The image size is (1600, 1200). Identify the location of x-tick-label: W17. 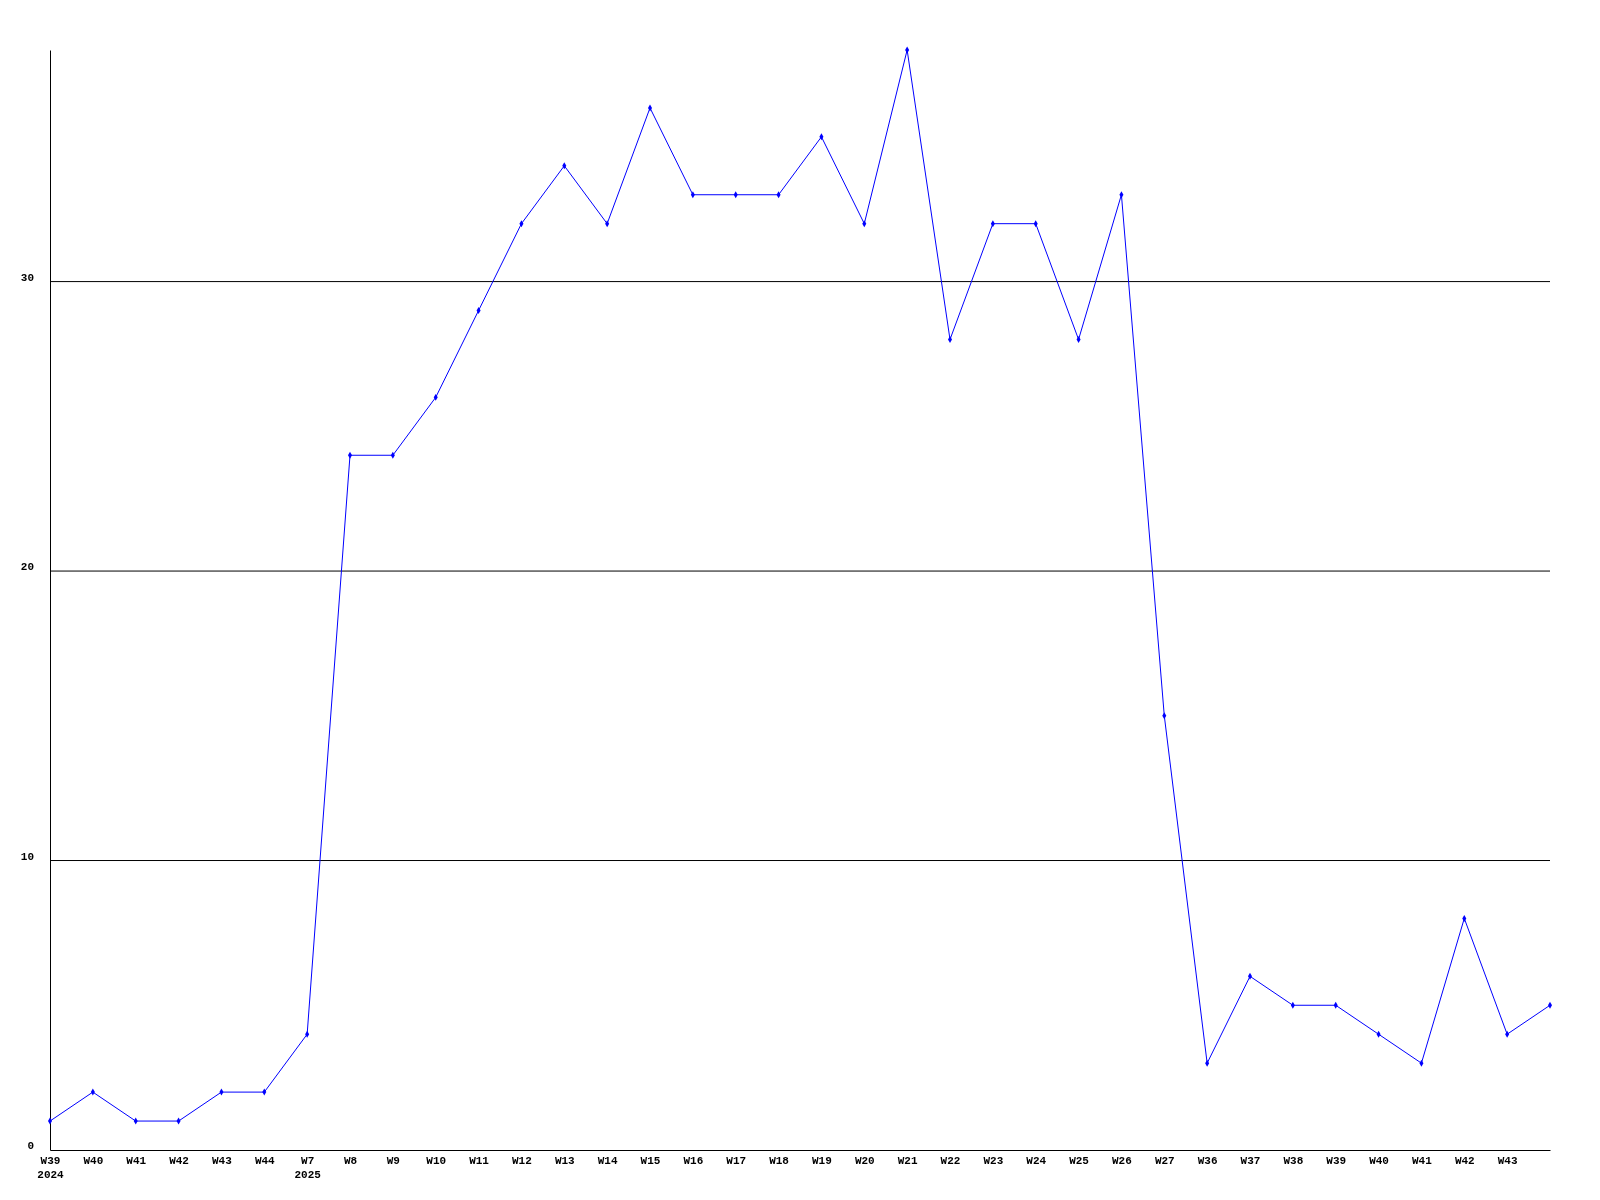
(736, 1160).